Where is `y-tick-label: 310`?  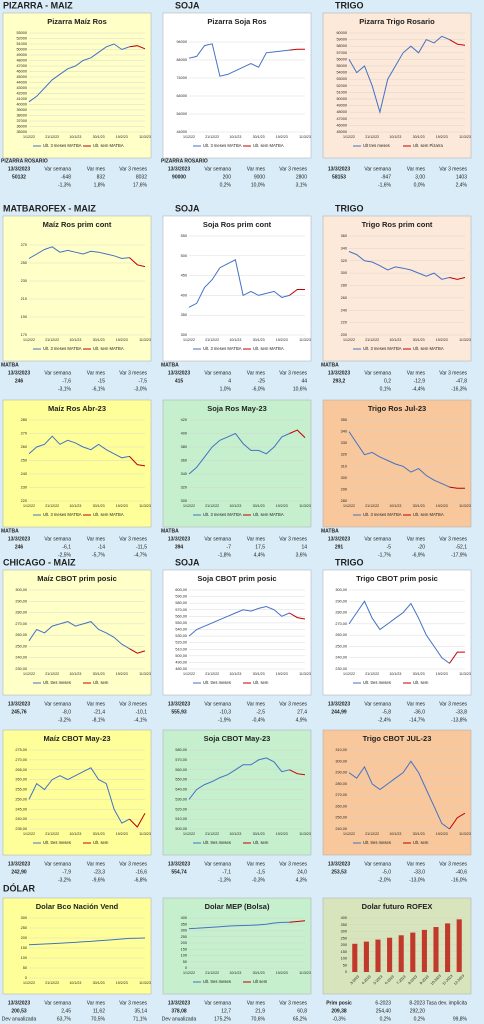 y-tick-label: 310 is located at coordinates (344, 466).